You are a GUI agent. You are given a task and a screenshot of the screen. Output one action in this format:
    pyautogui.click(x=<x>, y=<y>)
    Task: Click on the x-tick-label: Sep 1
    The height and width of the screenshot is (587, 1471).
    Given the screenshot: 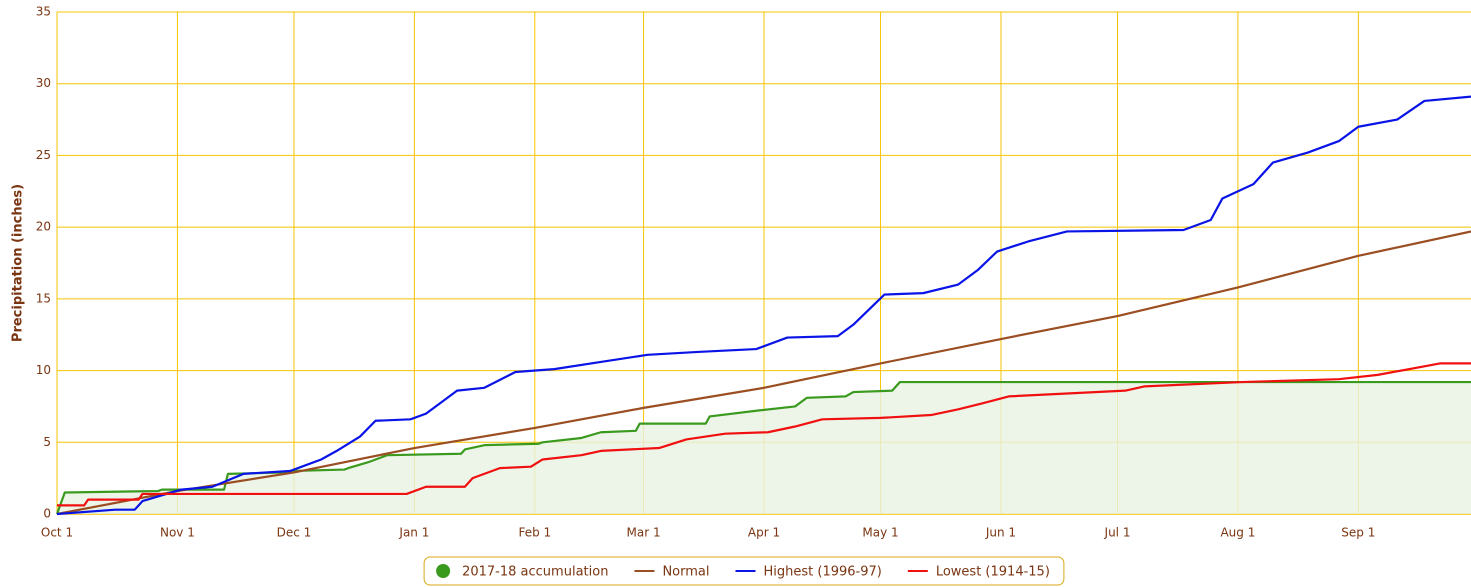 What is the action you would take?
    pyautogui.click(x=1358, y=533)
    